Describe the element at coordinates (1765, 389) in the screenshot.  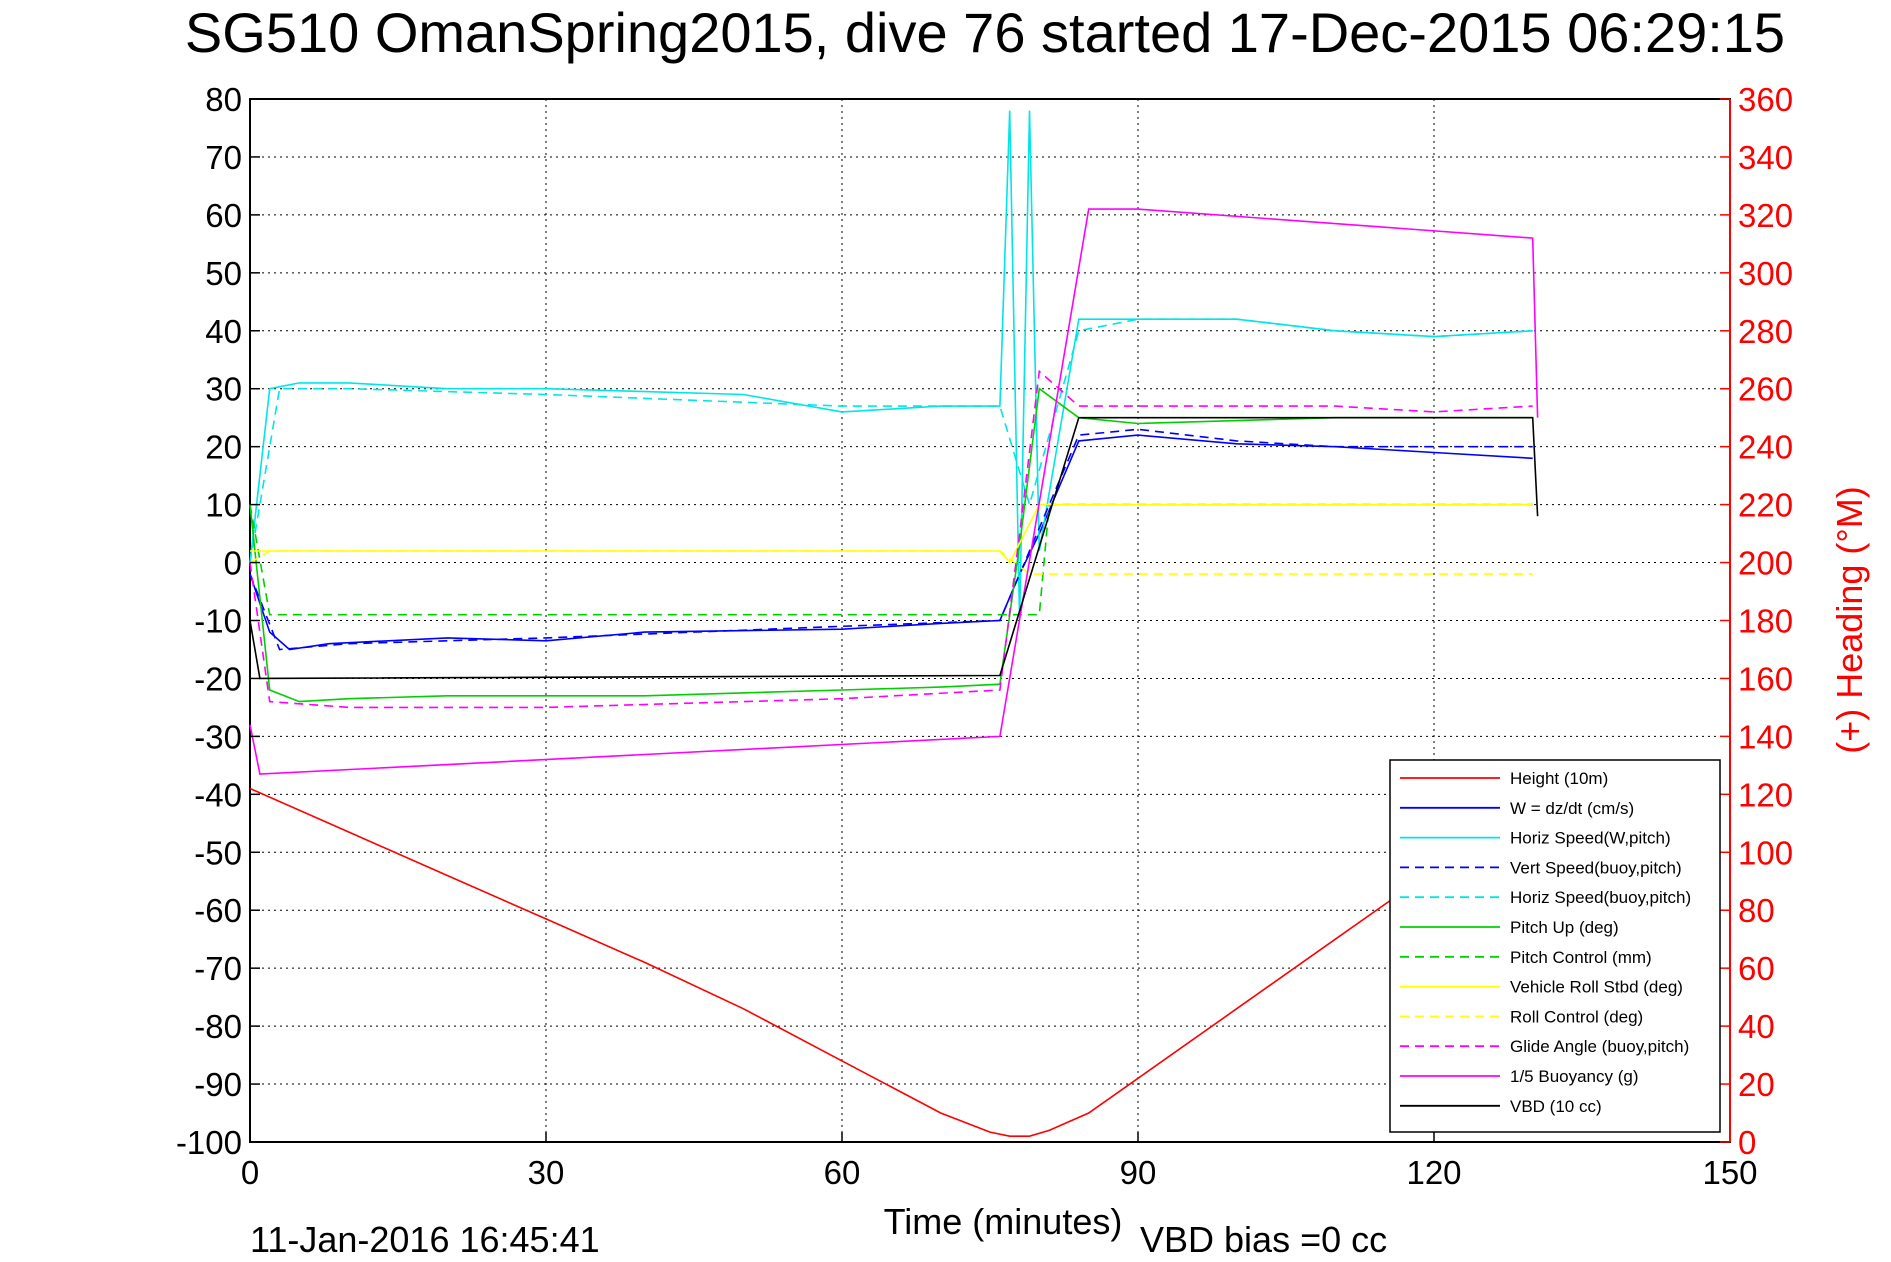
I see `y-right-tick-label: 260` at that location.